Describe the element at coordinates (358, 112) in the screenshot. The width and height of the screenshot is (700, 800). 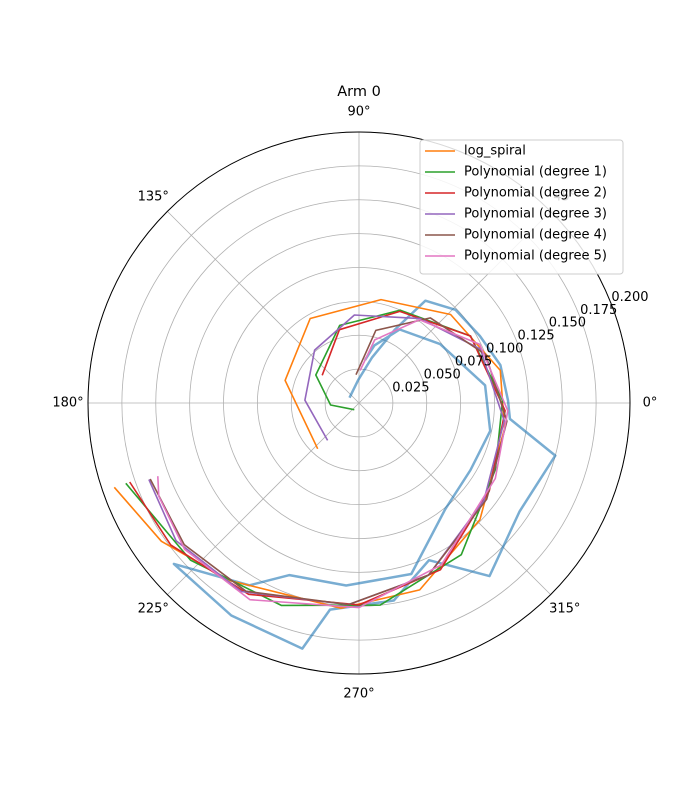
I see `theta-tick-label: 90°` at that location.